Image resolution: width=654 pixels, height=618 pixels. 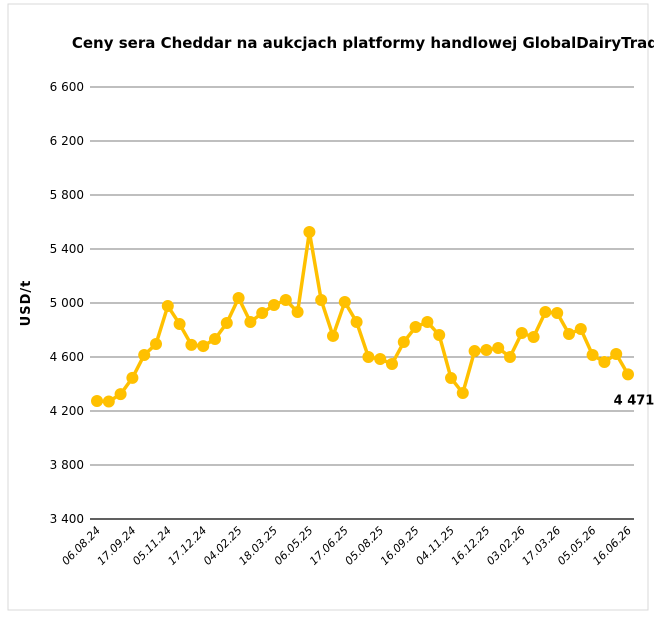 What do you see at coordinates (67, 141) in the screenshot?
I see `y-tick-label: 6 200` at bounding box center [67, 141].